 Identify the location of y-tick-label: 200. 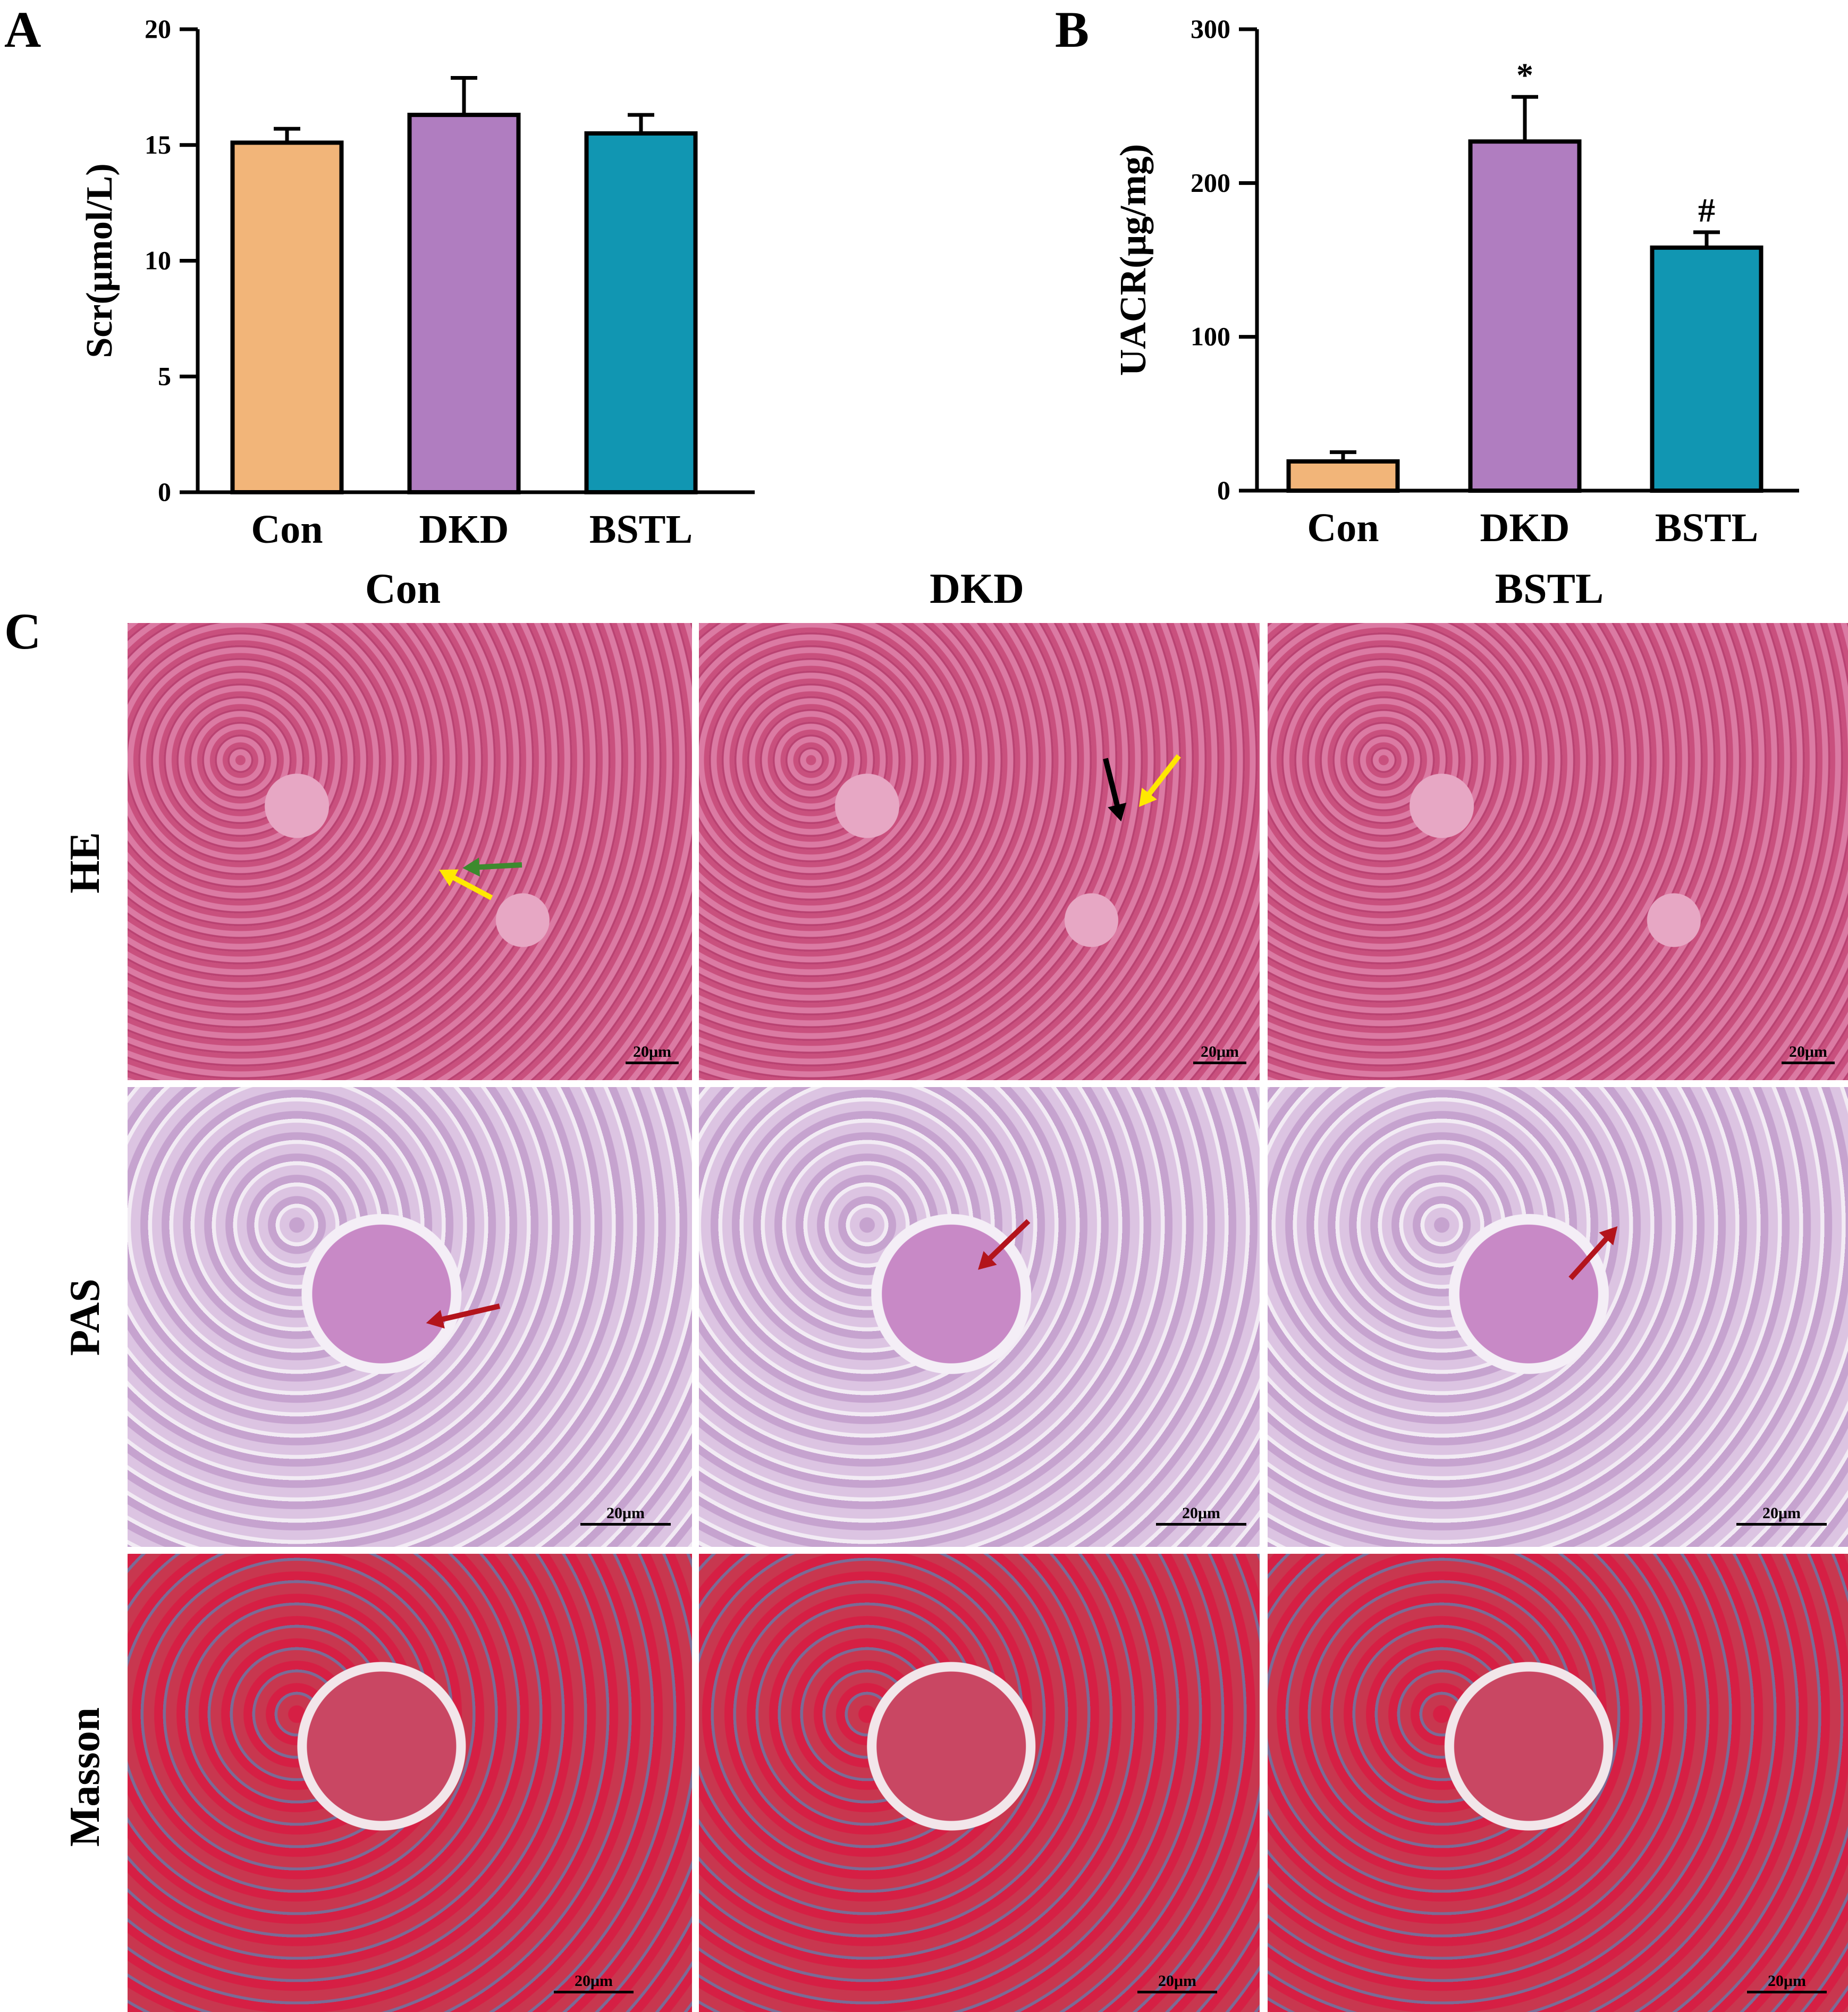
(1210, 182).